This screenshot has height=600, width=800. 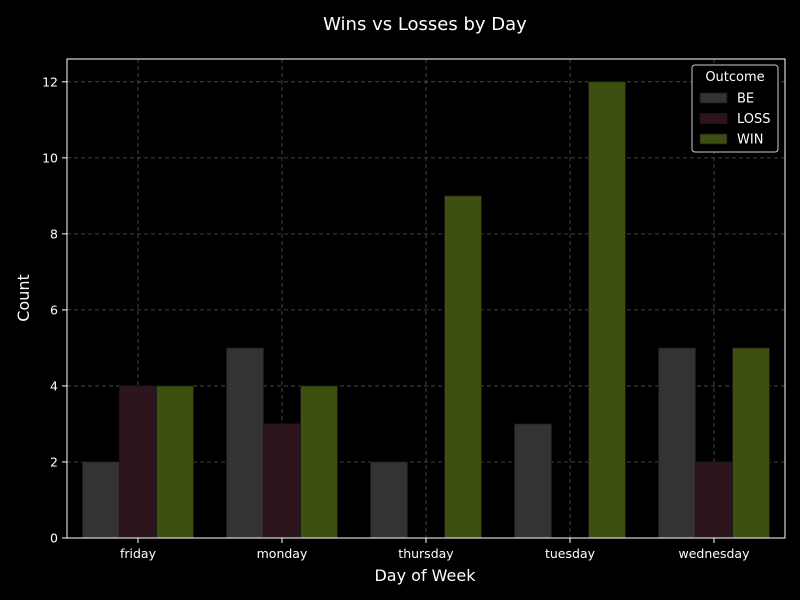 What do you see at coordinates (714, 500) in the screenshot?
I see `bar-loss-wednesday` at bounding box center [714, 500].